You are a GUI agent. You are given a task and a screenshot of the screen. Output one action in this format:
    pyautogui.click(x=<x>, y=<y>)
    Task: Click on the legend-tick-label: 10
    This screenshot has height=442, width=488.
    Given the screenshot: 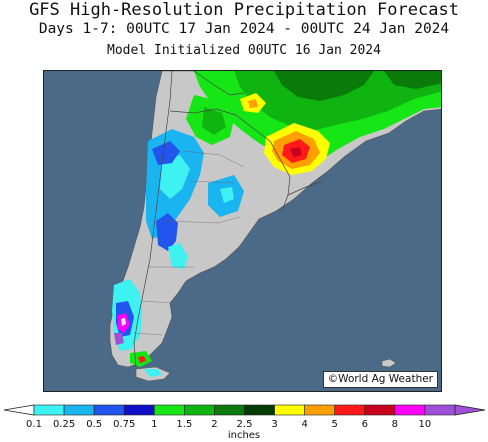 What is the action you would take?
    pyautogui.click(x=425, y=424)
    